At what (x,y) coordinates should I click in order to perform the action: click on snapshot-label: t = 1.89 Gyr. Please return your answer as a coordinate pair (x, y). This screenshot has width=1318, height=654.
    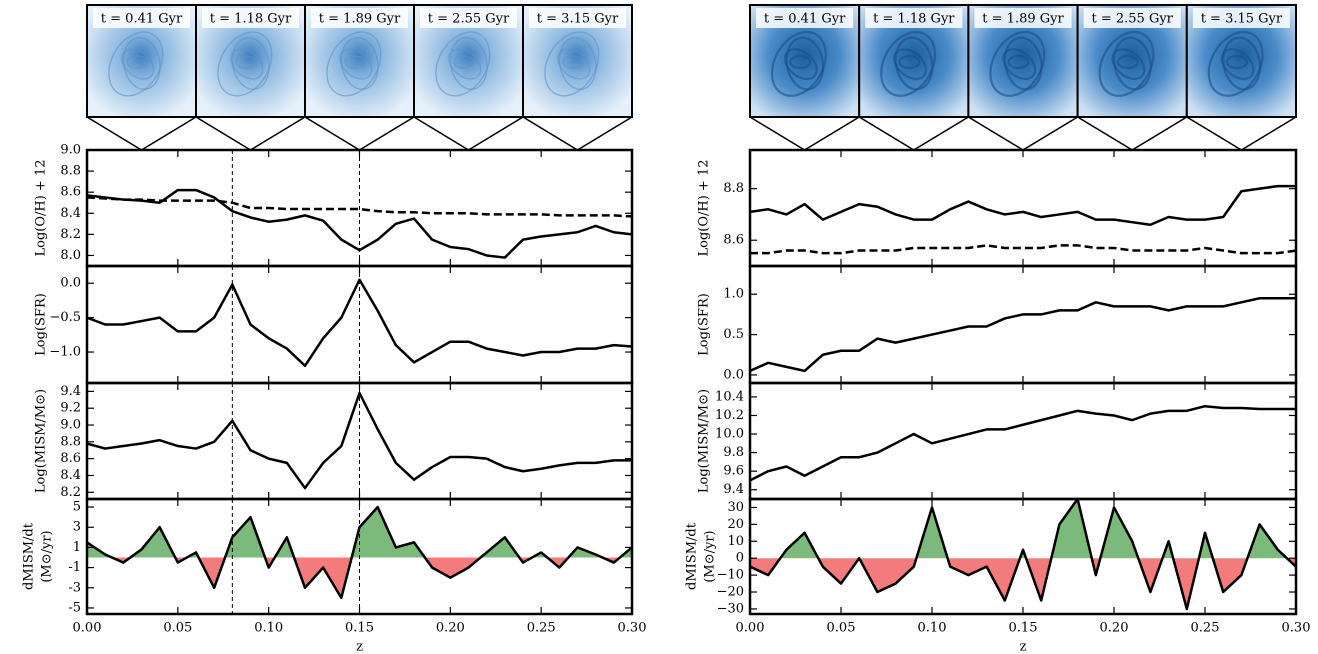
    Looking at the image, I should click on (1023, 19).